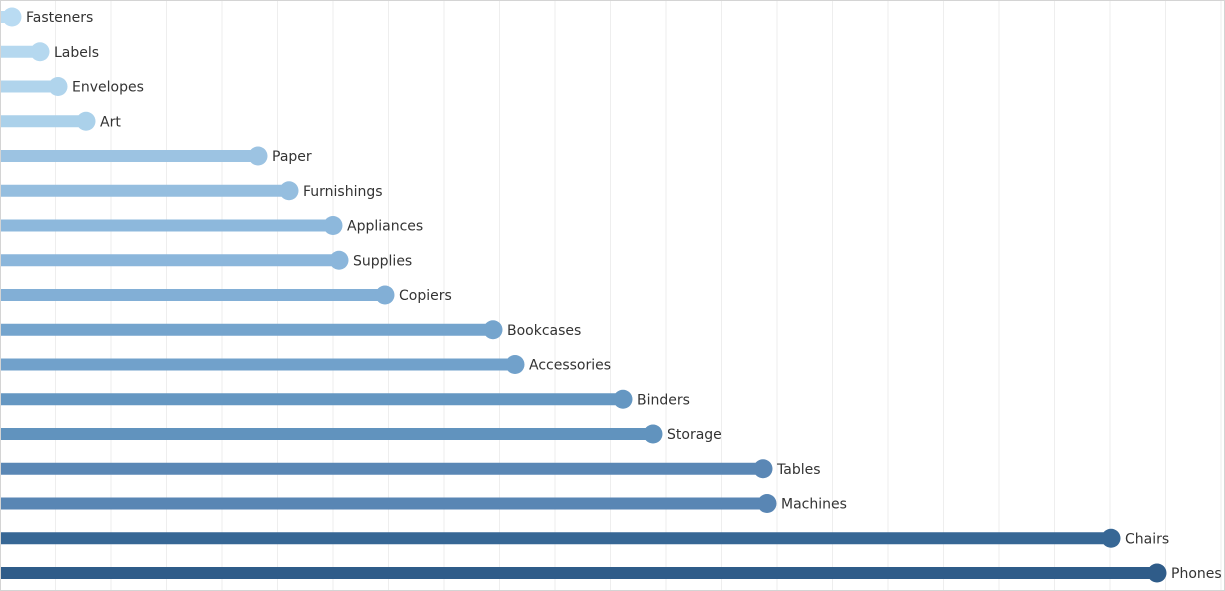 Image resolution: width=1225 pixels, height=591 pixels. I want to click on category-label: Fasteners, so click(59, 18).